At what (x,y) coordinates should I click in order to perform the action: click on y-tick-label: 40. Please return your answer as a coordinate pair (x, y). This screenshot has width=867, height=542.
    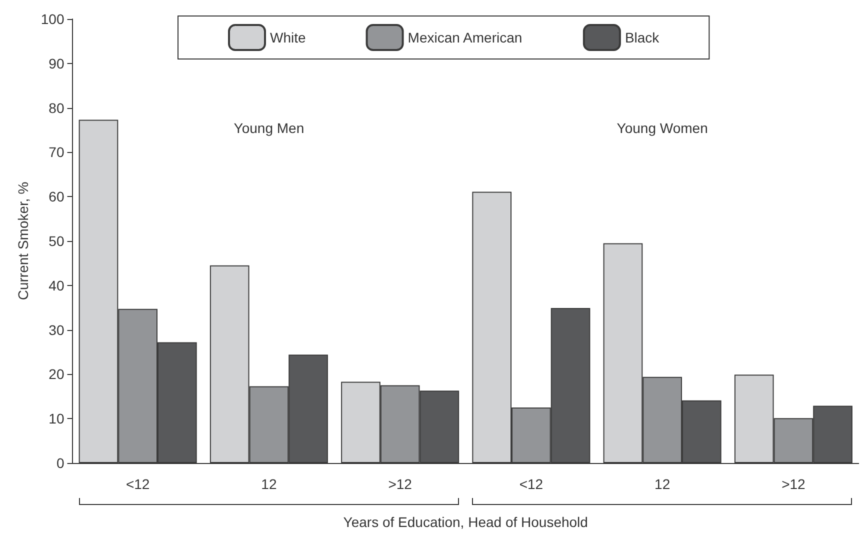
    Looking at the image, I should click on (56, 285).